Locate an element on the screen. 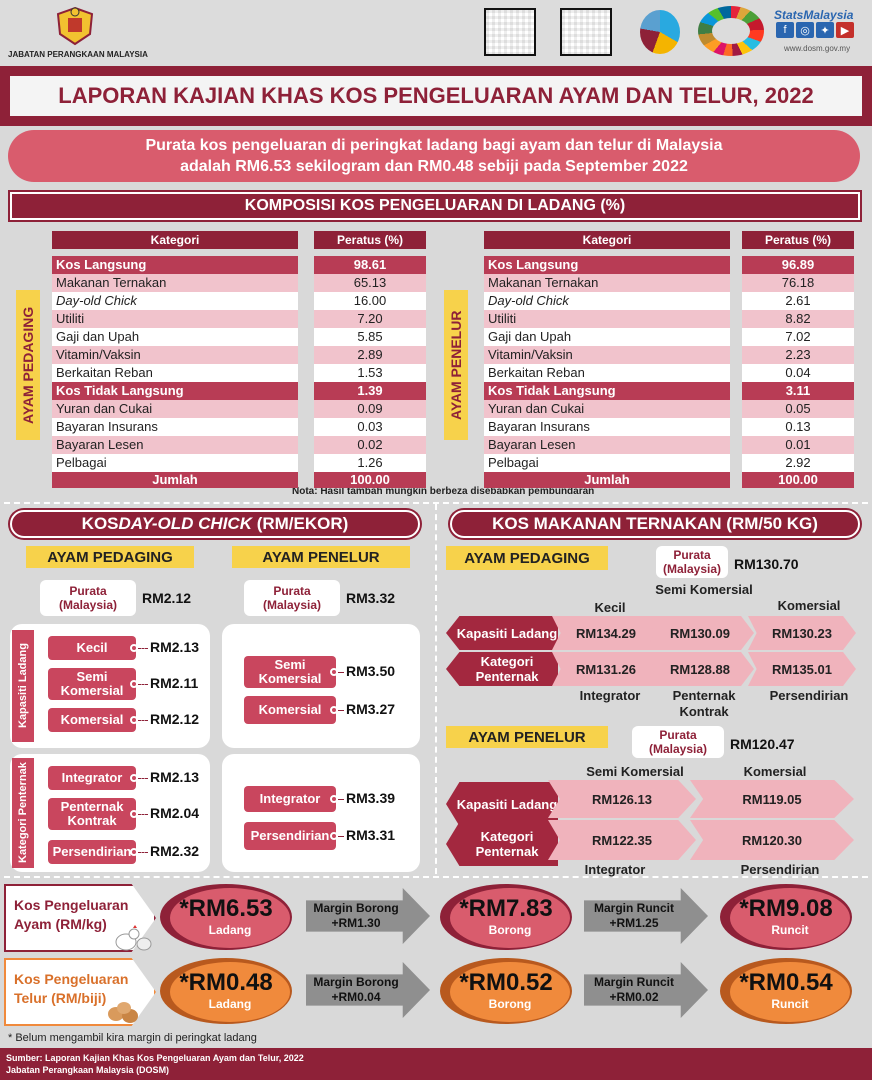  feed-pedaging-kapasiti-value: RM134.29 is located at coordinates (606, 633).